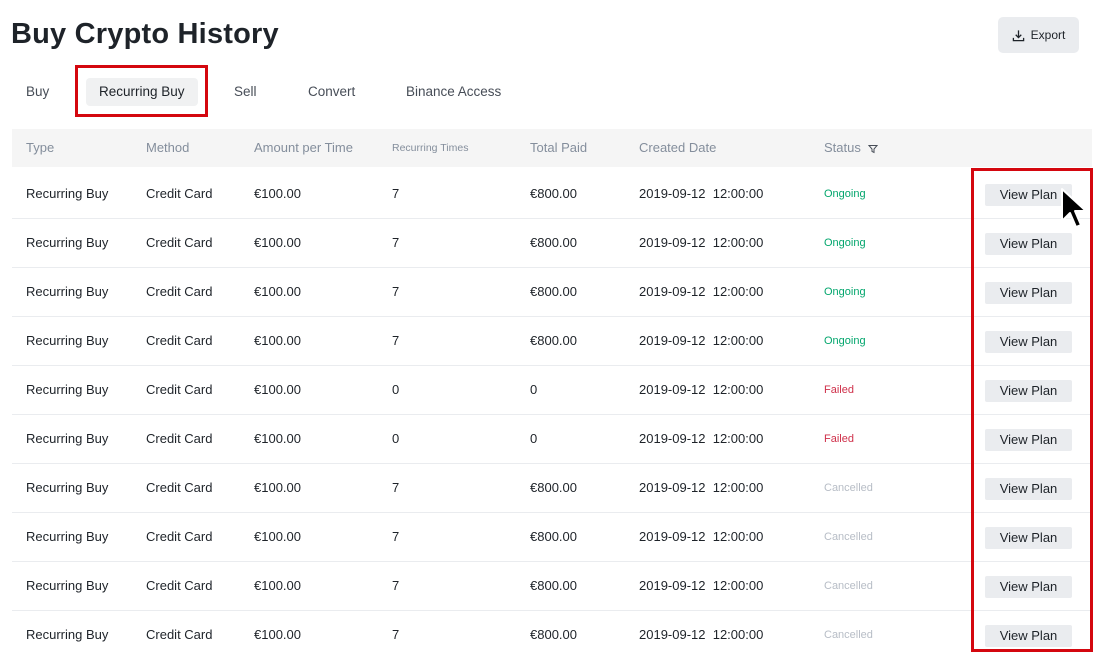 This screenshot has width=1098, height=654. Describe the element at coordinates (303, 147) in the screenshot. I see `column-header-amount: Amount per Time` at that location.